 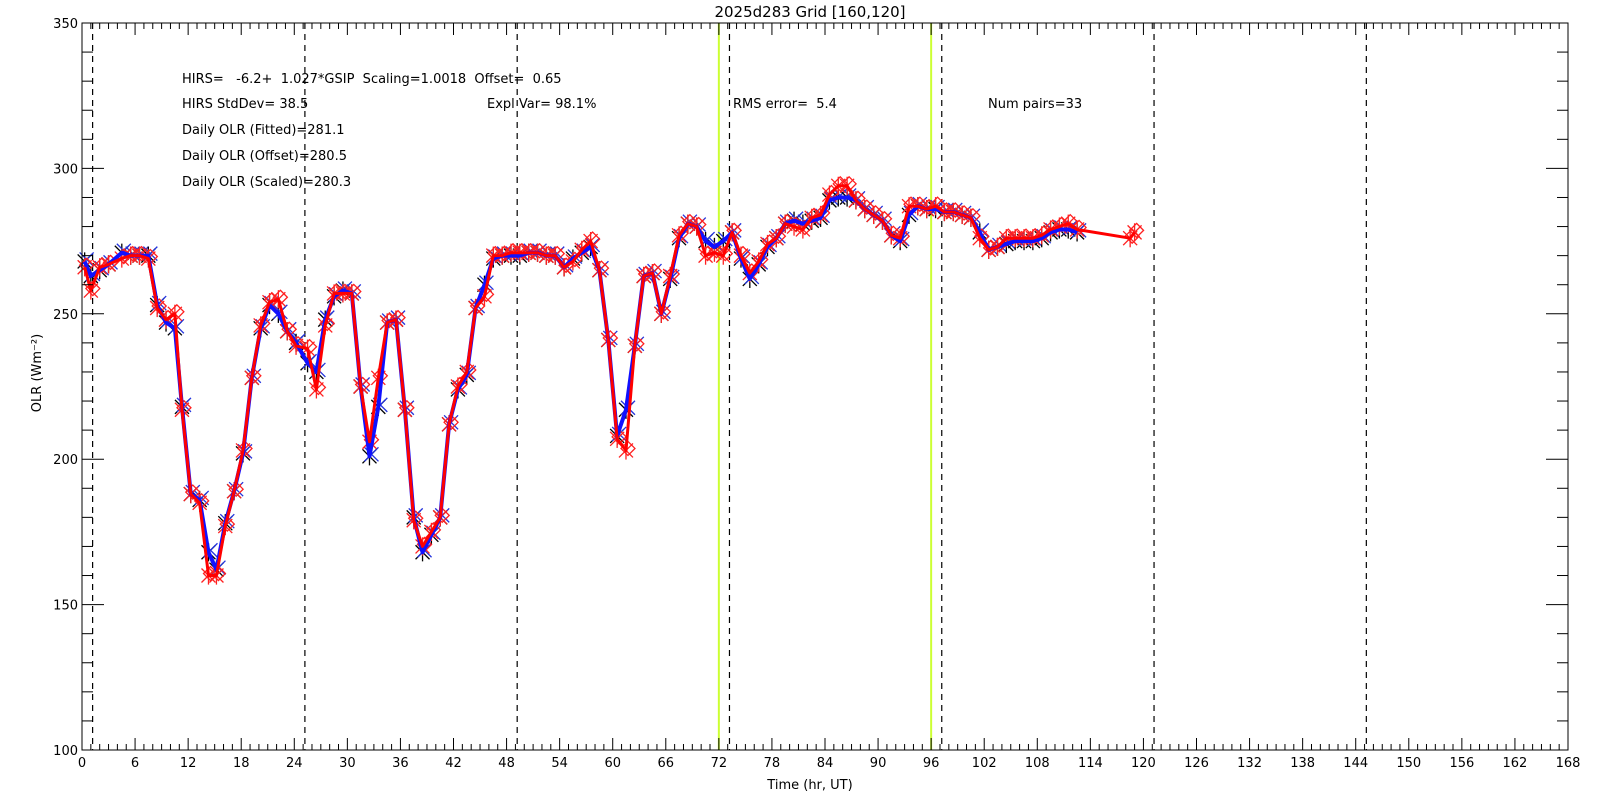 What do you see at coordinates (825, 763) in the screenshot?
I see `x-tick-label: 84` at bounding box center [825, 763].